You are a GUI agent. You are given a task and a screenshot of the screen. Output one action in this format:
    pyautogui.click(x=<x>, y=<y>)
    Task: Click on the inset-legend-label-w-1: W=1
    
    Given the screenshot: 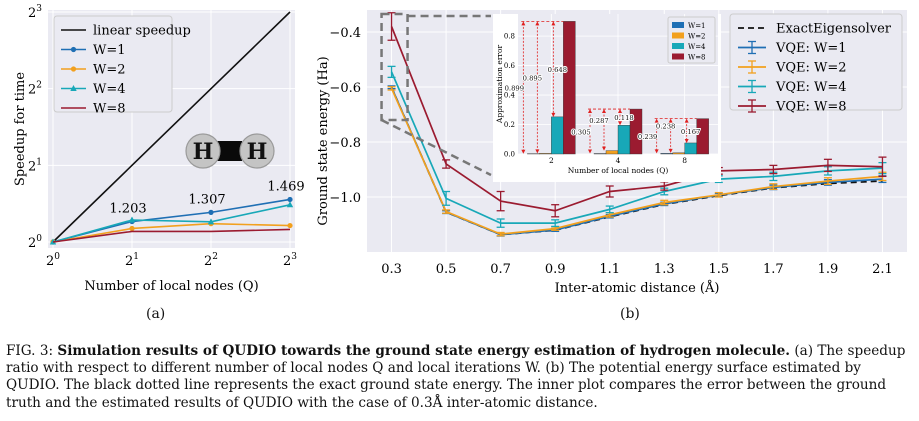 What is the action you would take?
    pyautogui.click(x=697, y=26)
    